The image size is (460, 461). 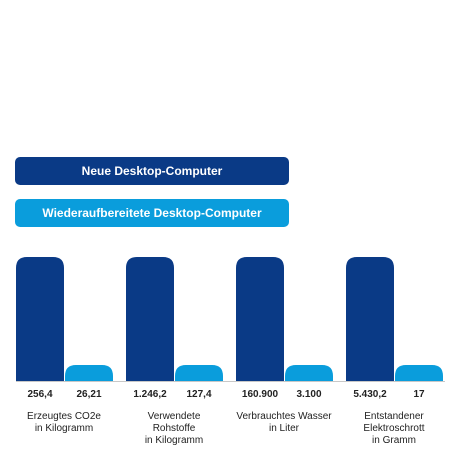 I want to click on legend-refurbished-desktop: Wiederaufbereitete Desktop-Computer, so click(x=152, y=213).